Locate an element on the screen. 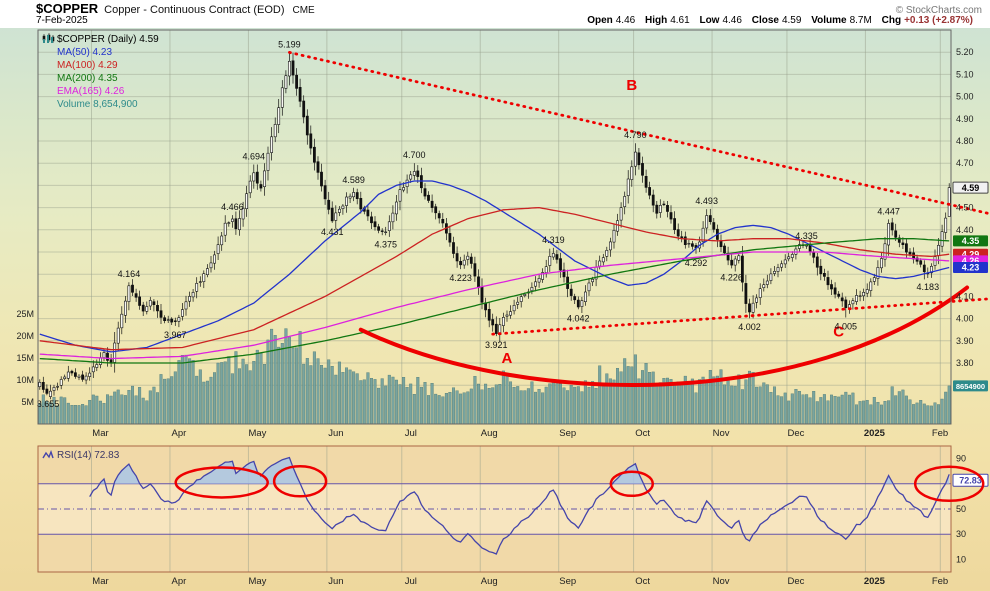 The image size is (990, 591). chg-value: +0.13 (+2.87%) is located at coordinates (938, 20).